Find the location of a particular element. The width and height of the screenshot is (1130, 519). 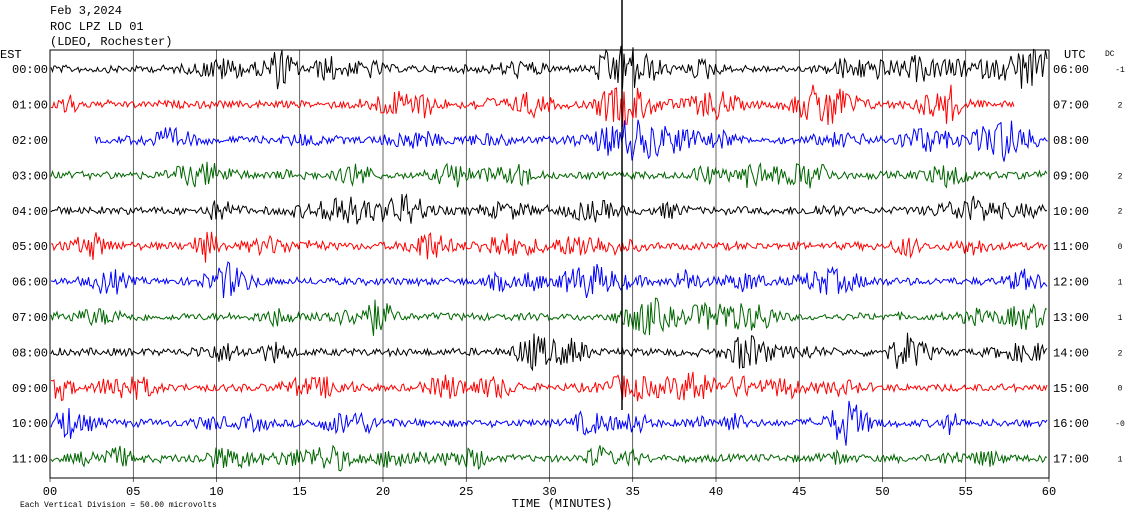

right-axis-title: UTC is located at coordinates (1075, 55).